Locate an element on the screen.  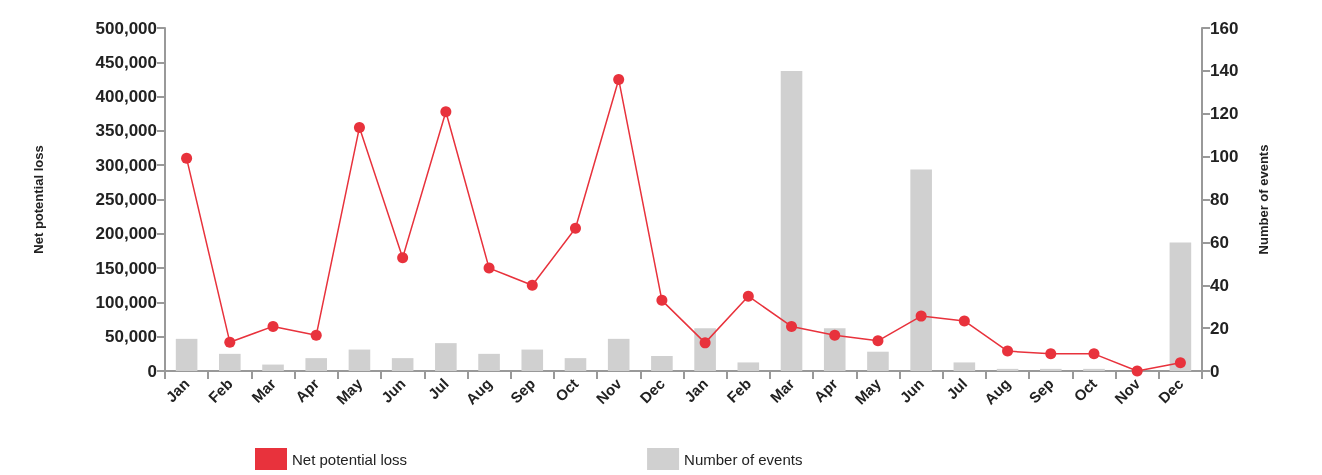
y-tick-label: 350,000 is located at coordinates (126, 131).